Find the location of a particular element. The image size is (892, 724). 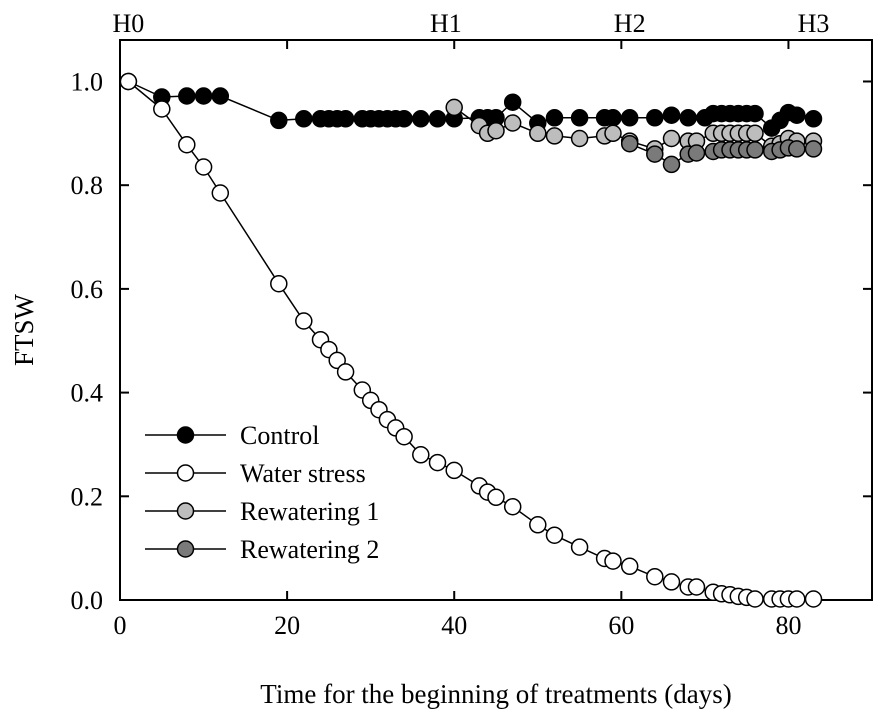

series-control is located at coordinates (471, 104).